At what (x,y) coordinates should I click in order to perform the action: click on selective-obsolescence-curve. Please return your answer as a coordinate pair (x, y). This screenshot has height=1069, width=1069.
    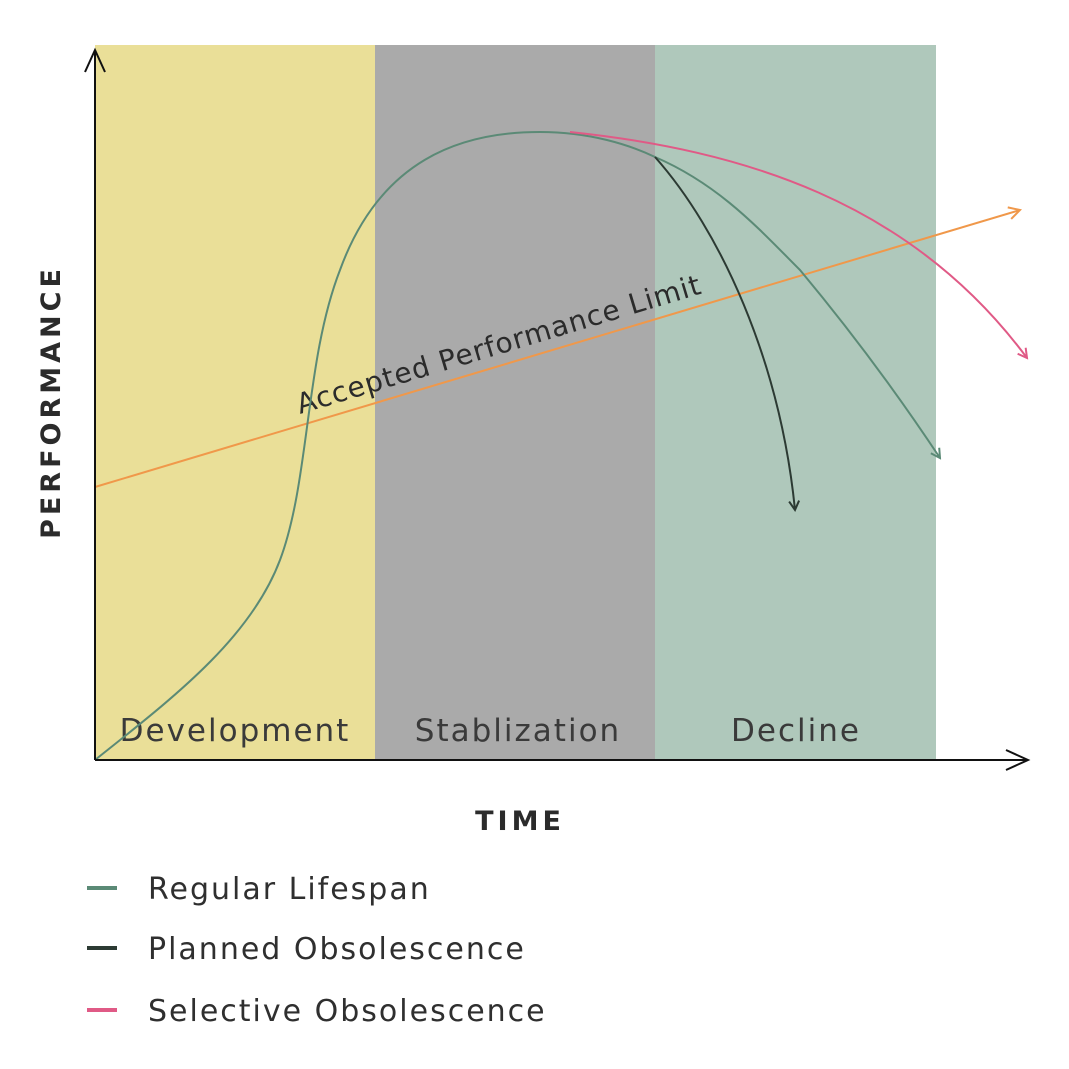
    Looking at the image, I should click on (798, 244).